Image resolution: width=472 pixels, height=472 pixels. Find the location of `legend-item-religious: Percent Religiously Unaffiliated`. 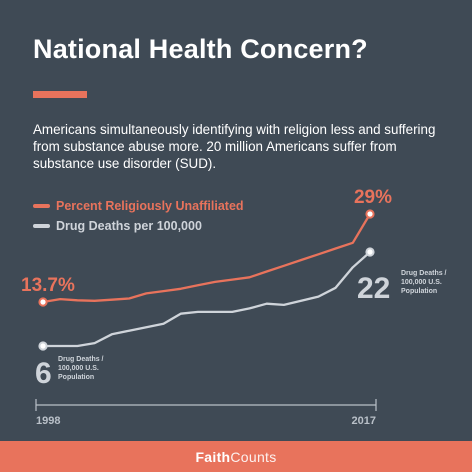

legend-item-religious: Percent Religiously Unaffiliated is located at coordinates (138, 206).